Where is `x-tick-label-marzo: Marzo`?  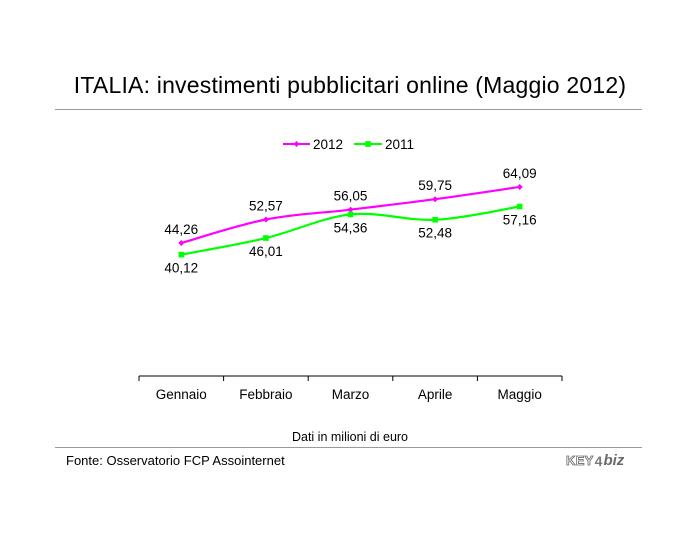
x-tick-label-marzo: Marzo is located at coordinates (351, 394).